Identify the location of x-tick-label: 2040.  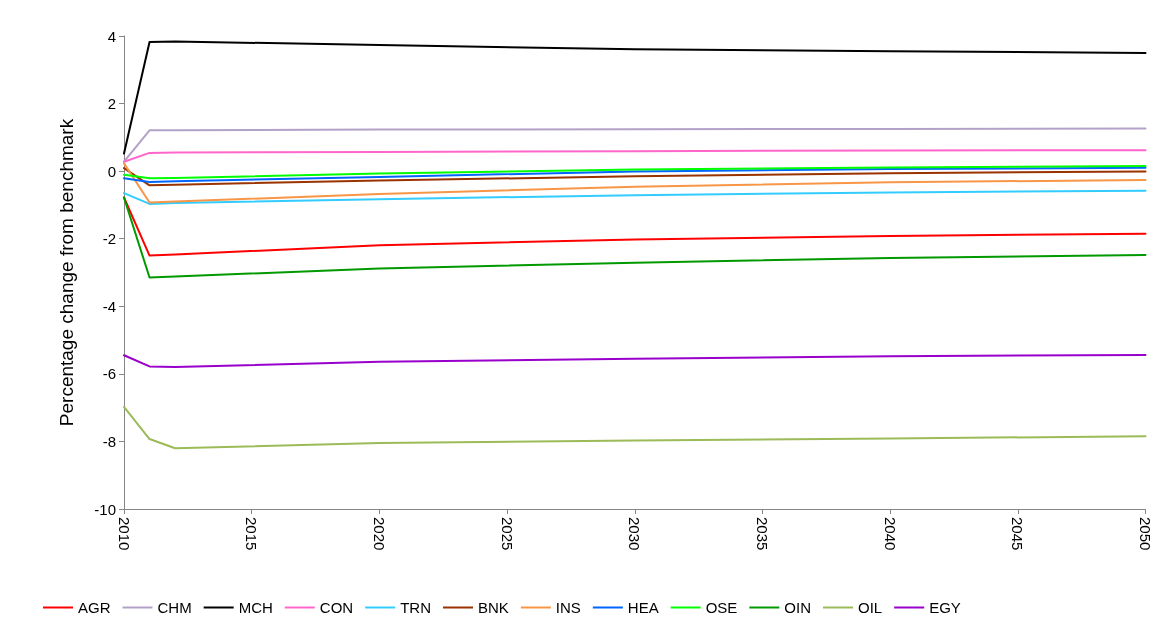
(890, 534).